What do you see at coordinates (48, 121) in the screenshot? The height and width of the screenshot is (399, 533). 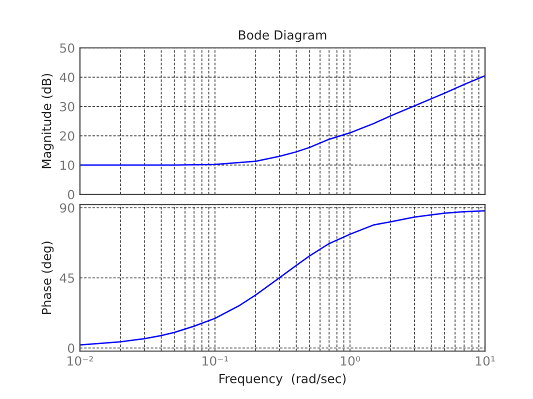 I see `y-axis-title: Magnitude (dB)` at bounding box center [48, 121].